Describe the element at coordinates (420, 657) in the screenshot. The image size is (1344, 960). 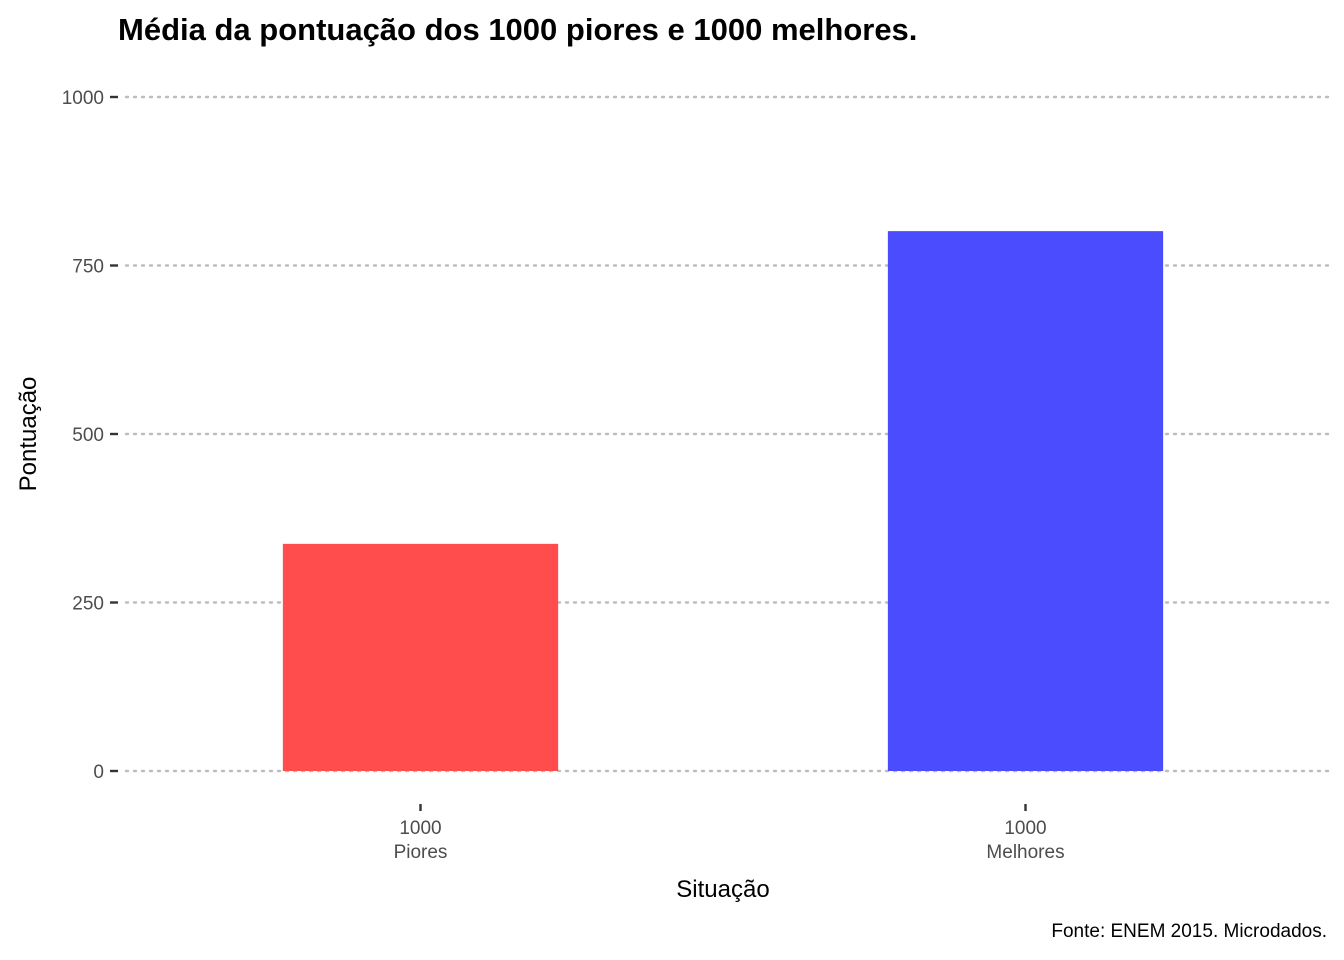
I see `bar-piores` at that location.